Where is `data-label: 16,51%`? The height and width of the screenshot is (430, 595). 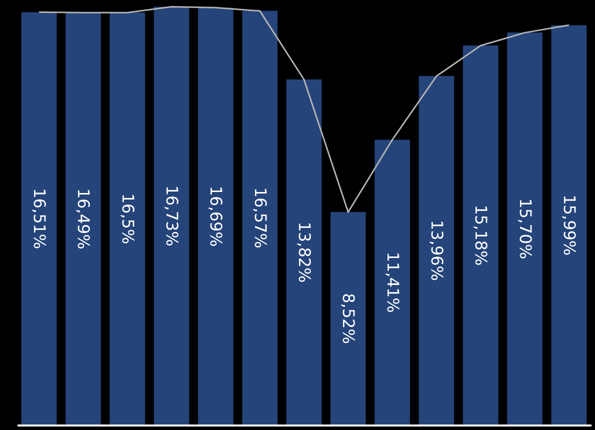
data-label: 16,51% is located at coordinates (40, 219).